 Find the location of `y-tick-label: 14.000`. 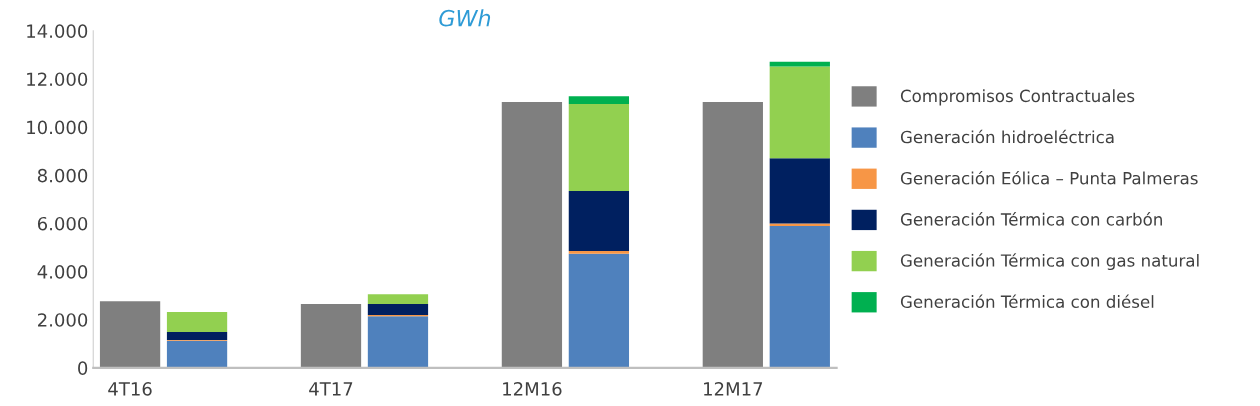

y-tick-label: 14.000 is located at coordinates (57, 31).